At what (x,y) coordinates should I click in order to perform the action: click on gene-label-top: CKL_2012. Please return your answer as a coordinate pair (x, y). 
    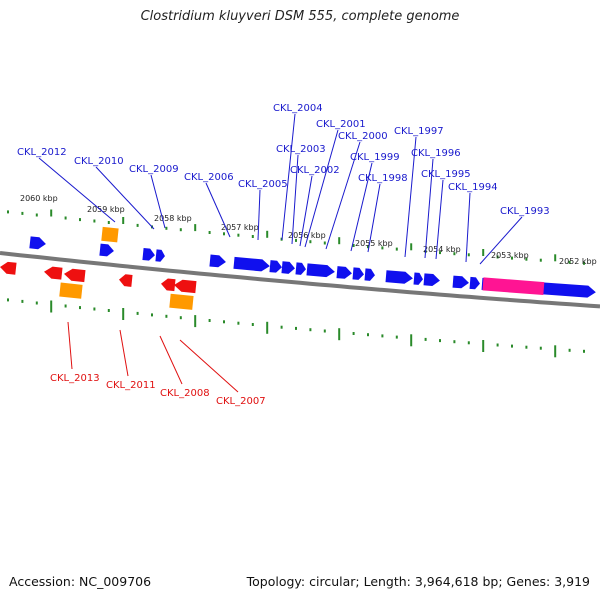
    Looking at the image, I should click on (66, 185).